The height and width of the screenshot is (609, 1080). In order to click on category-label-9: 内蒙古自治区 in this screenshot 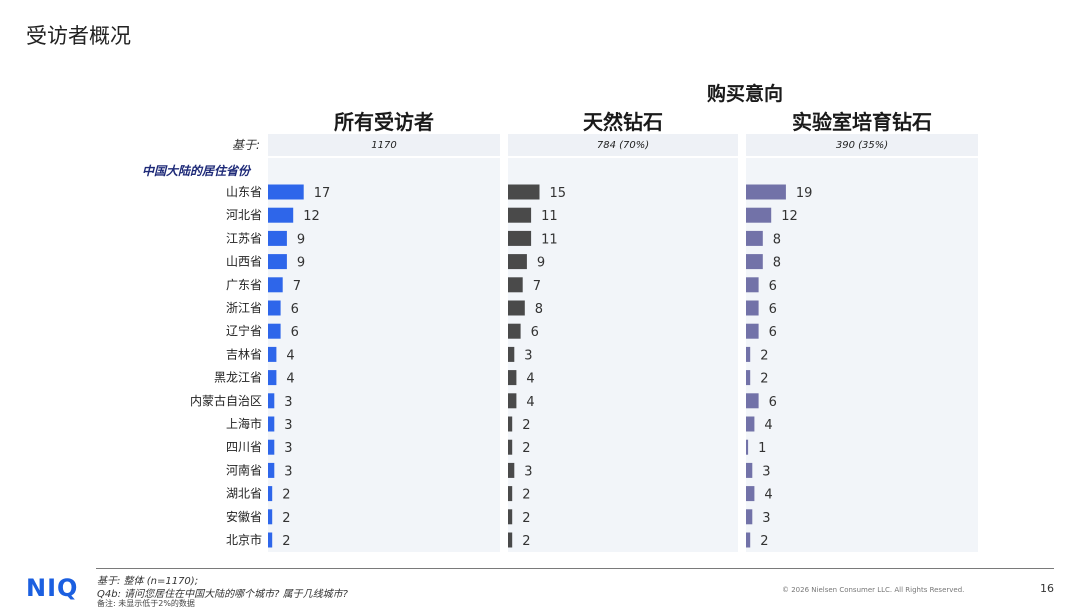, I will do `click(226, 400)`.